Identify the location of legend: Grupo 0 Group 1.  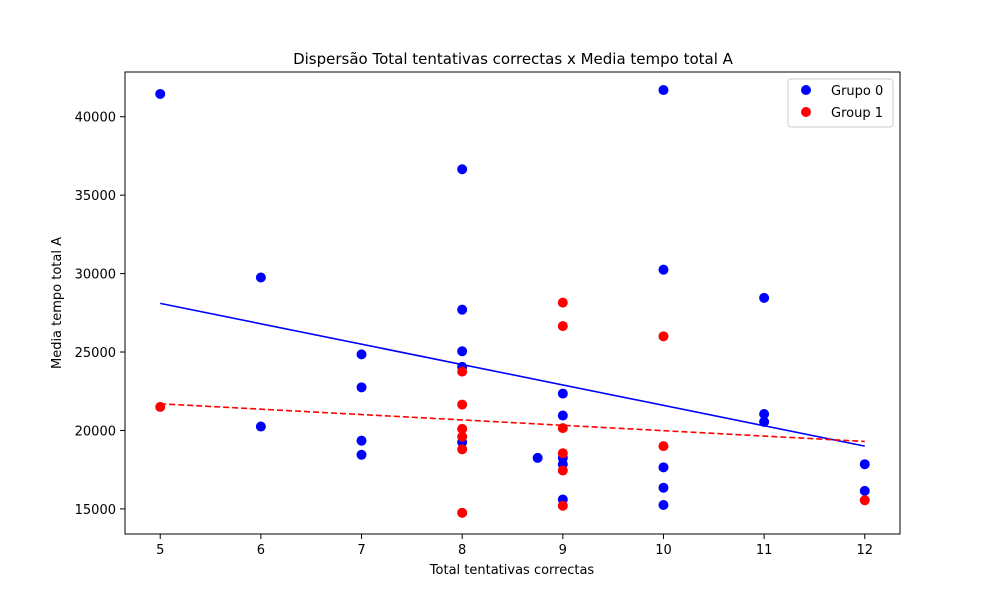
(840, 103).